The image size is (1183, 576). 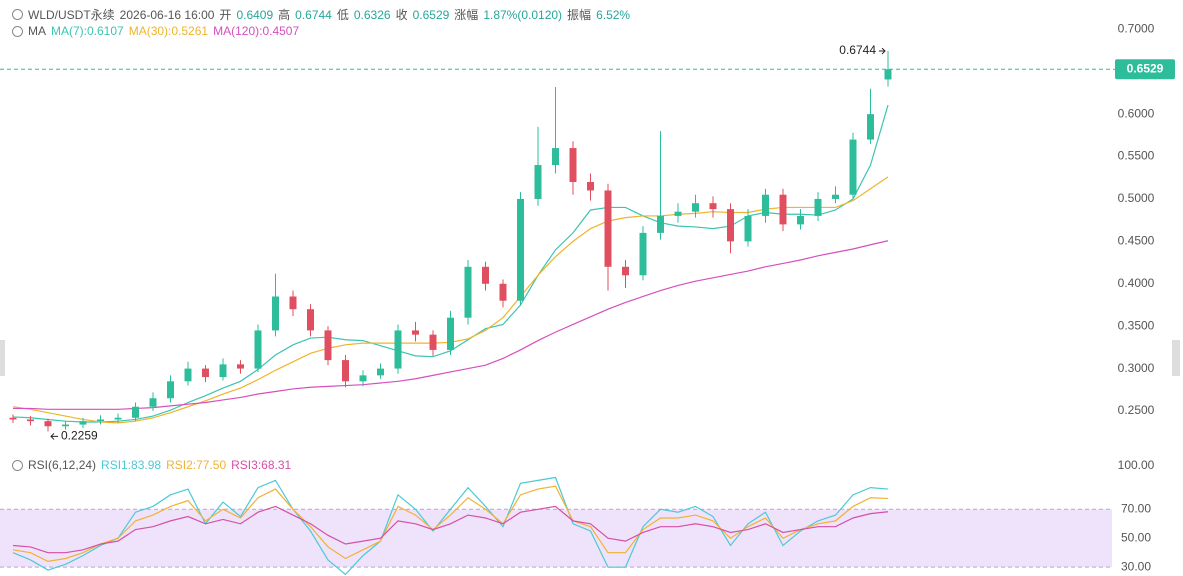 What do you see at coordinates (342, 15) in the screenshot?
I see `field-label: 低` at bounding box center [342, 15].